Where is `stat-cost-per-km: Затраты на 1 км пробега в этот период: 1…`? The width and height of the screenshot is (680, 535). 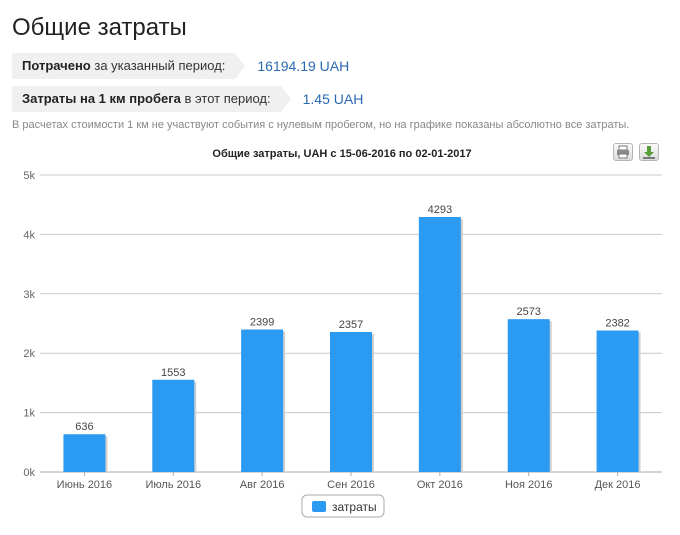
stat-cost-per-km: Затраты на 1 км пробега в этот период: 1… is located at coordinates (187, 99).